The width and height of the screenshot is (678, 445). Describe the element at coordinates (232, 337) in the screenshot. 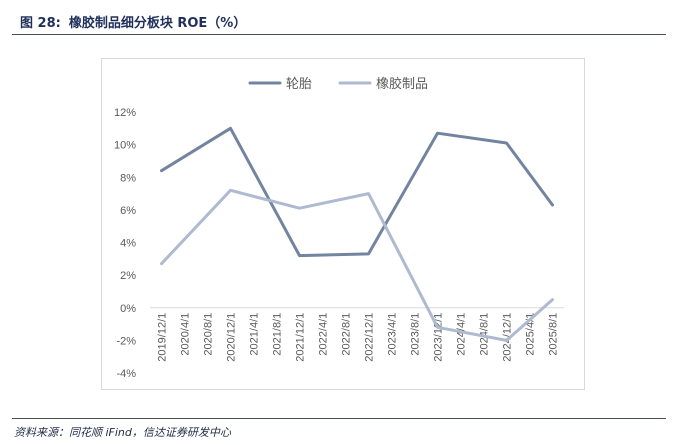

I see `x-tick-label: 2020/12/1` at that location.